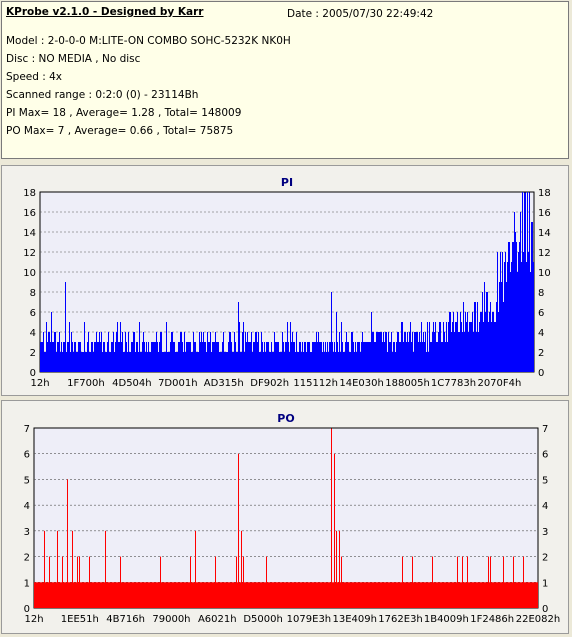  What do you see at coordinates (545, 558) in the screenshot?
I see `y-tick-label-right: 2` at bounding box center [545, 558].